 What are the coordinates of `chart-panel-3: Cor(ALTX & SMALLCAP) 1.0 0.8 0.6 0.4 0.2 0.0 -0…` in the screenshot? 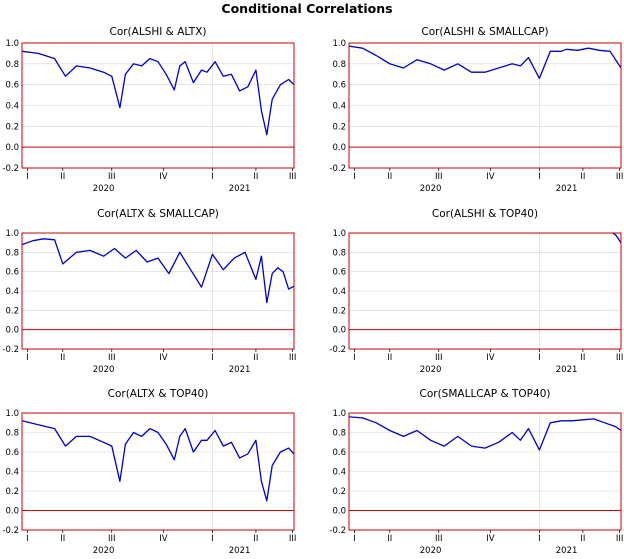 It's located at (149, 291).